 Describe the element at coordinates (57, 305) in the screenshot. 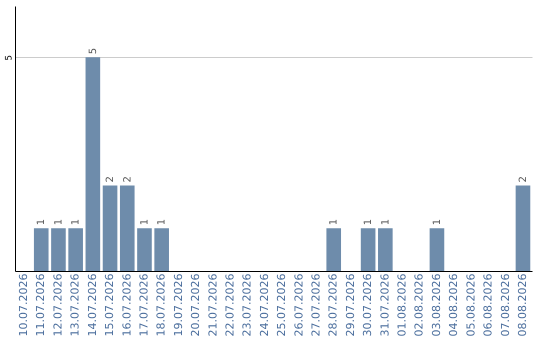

I see `x-tick-label: 12.07.2026` at that location.